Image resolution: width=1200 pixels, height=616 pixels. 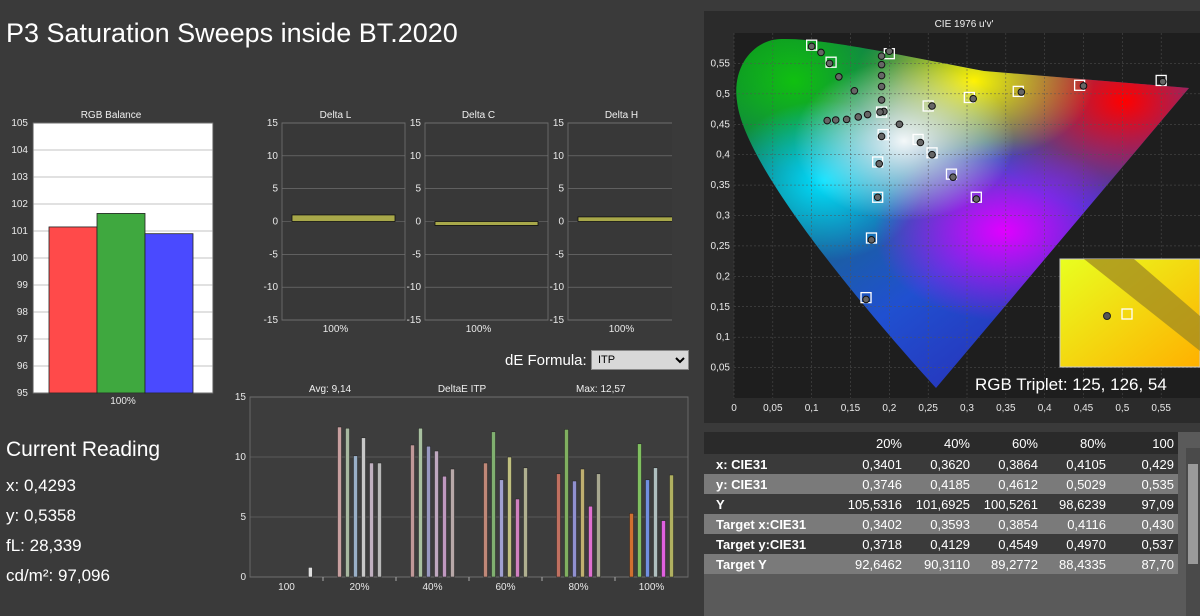 What do you see at coordinates (1084, 408) in the screenshot?
I see `cie-x-tick: 0,45` at bounding box center [1084, 408].